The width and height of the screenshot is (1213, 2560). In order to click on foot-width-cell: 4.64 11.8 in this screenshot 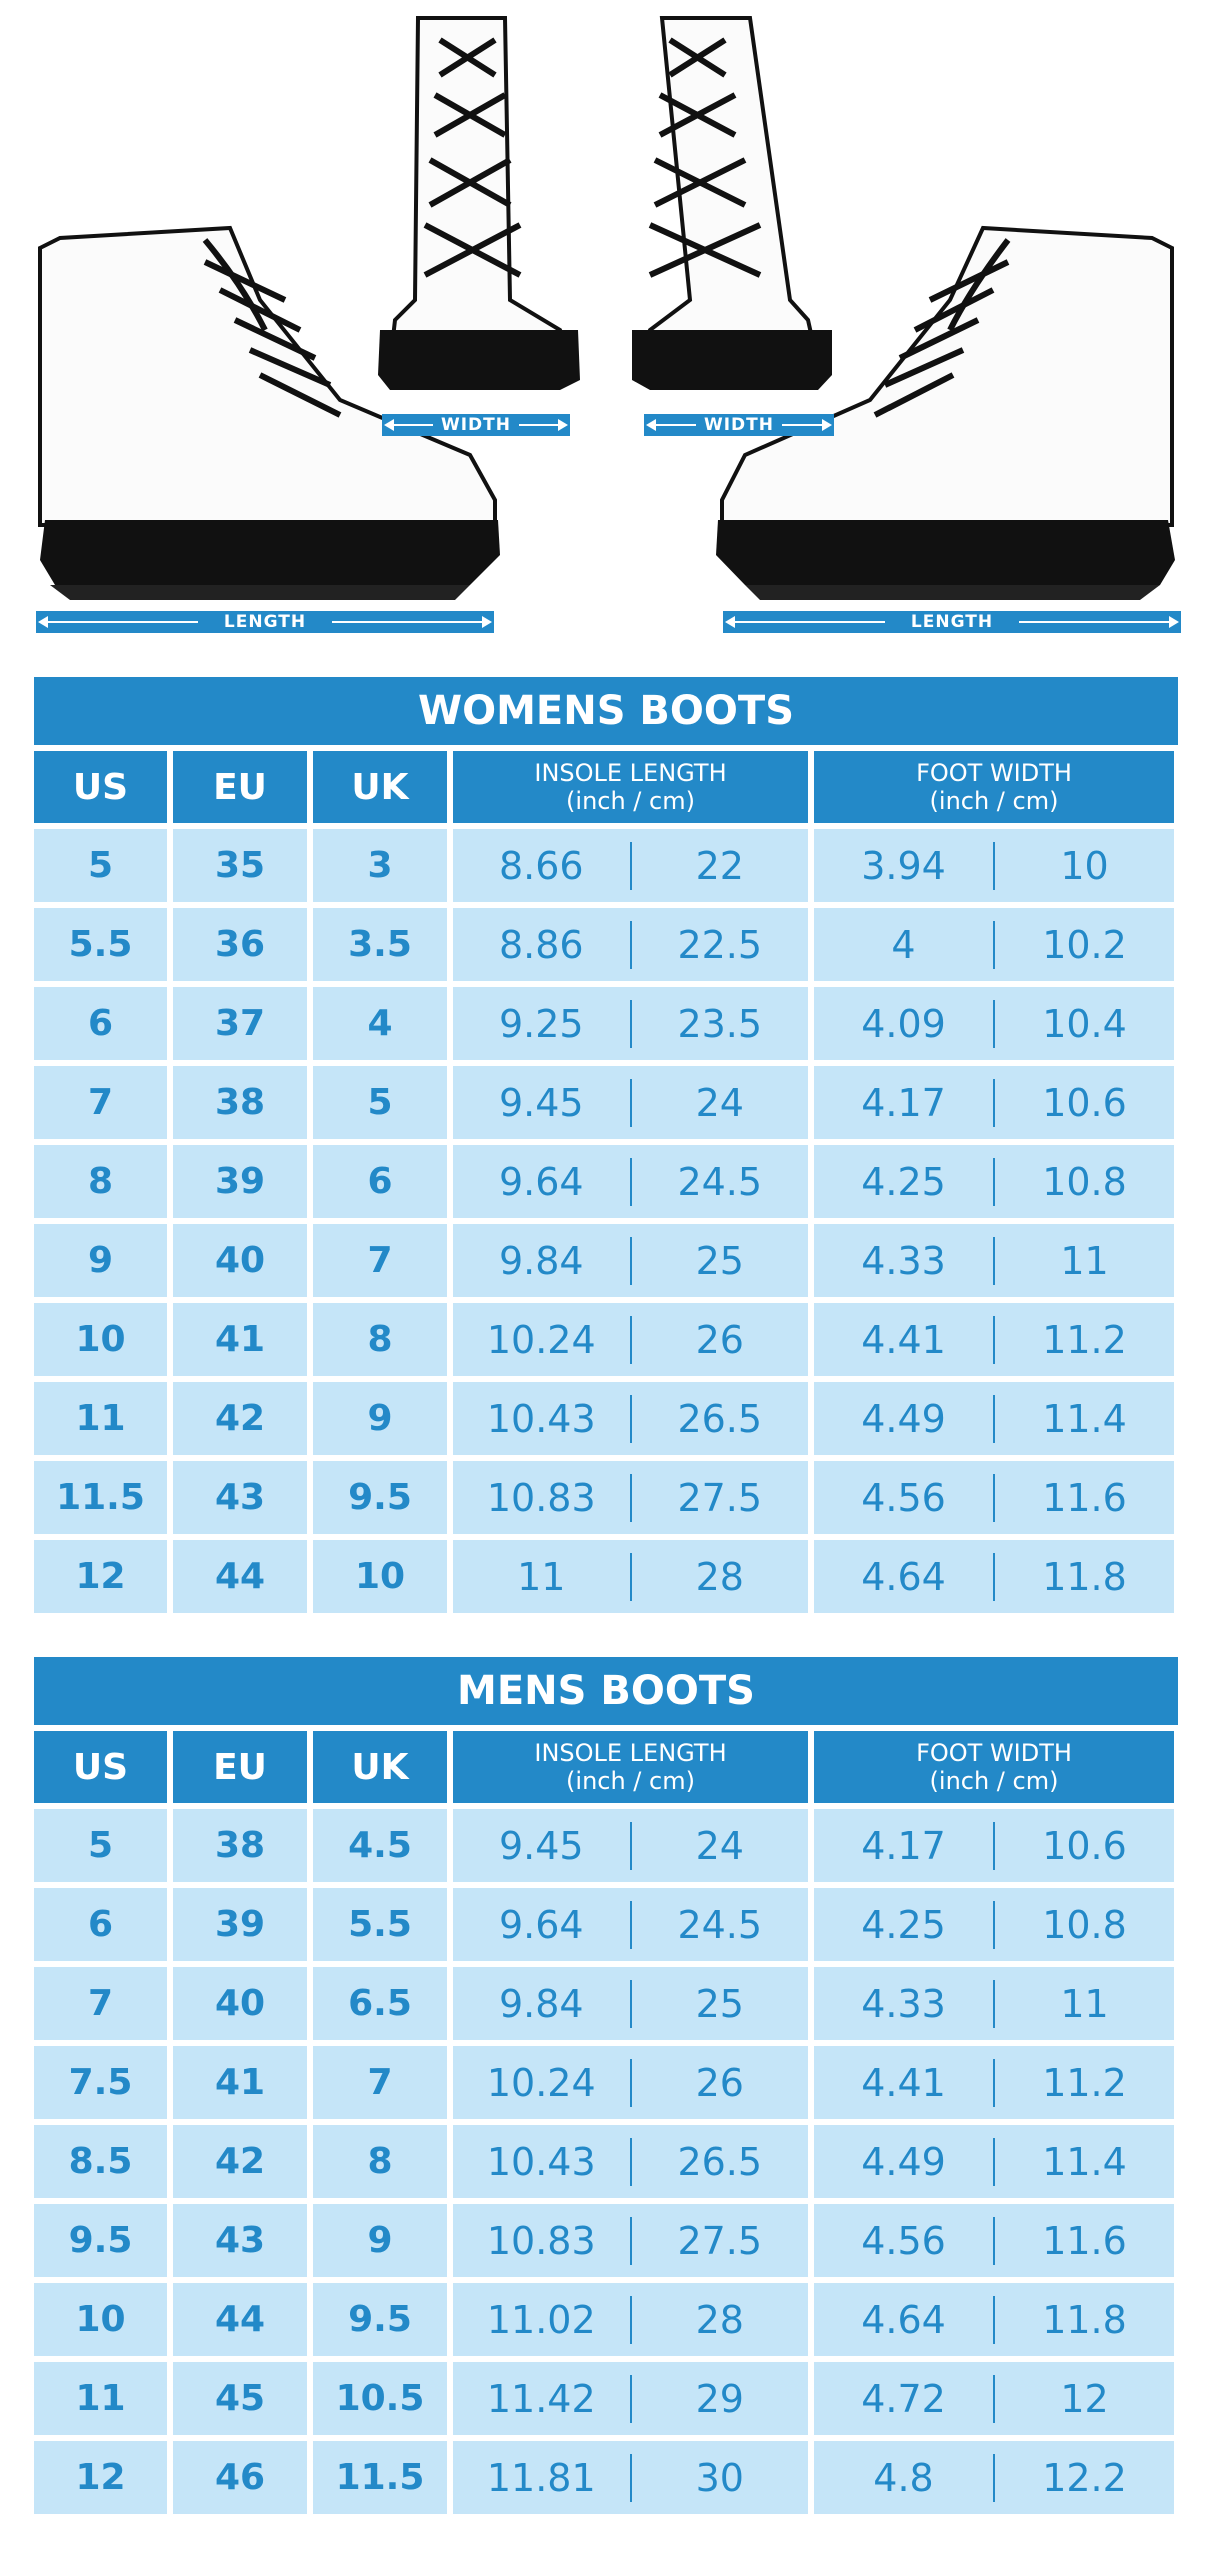, I will do `click(994, 2319)`.